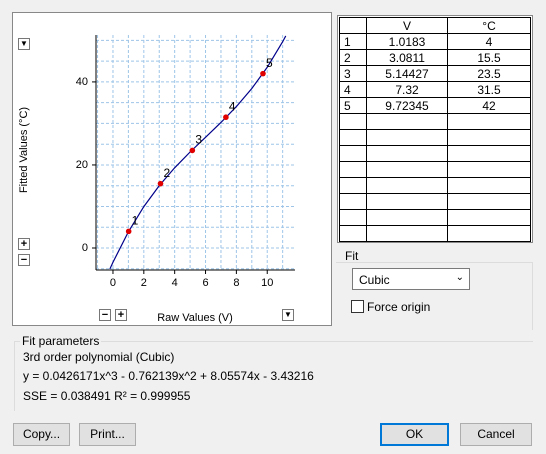 The height and width of the screenshot is (454, 546). Describe the element at coordinates (459, 277) in the screenshot. I see `combo-arrow: ⌄` at that location.